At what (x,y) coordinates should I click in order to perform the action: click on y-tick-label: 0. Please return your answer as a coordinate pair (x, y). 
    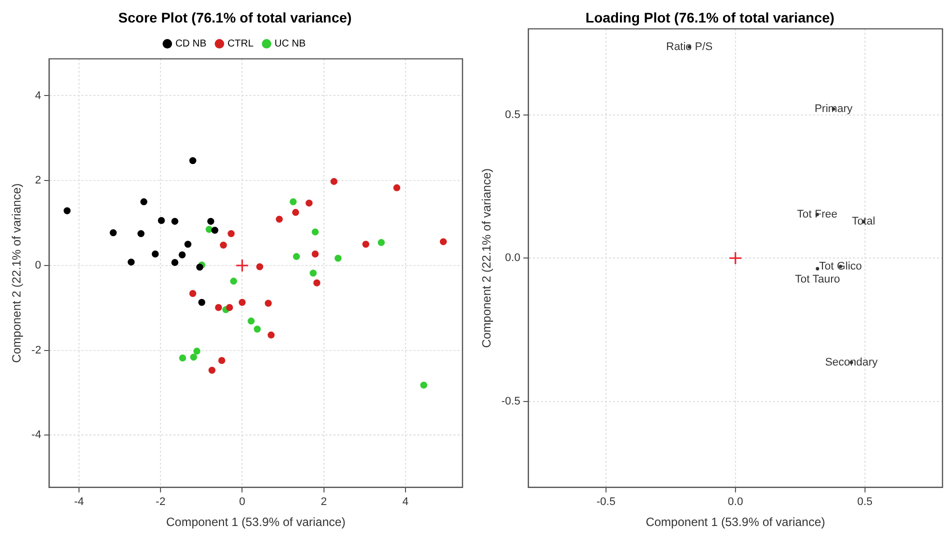
    Looking at the image, I should click on (38, 265).